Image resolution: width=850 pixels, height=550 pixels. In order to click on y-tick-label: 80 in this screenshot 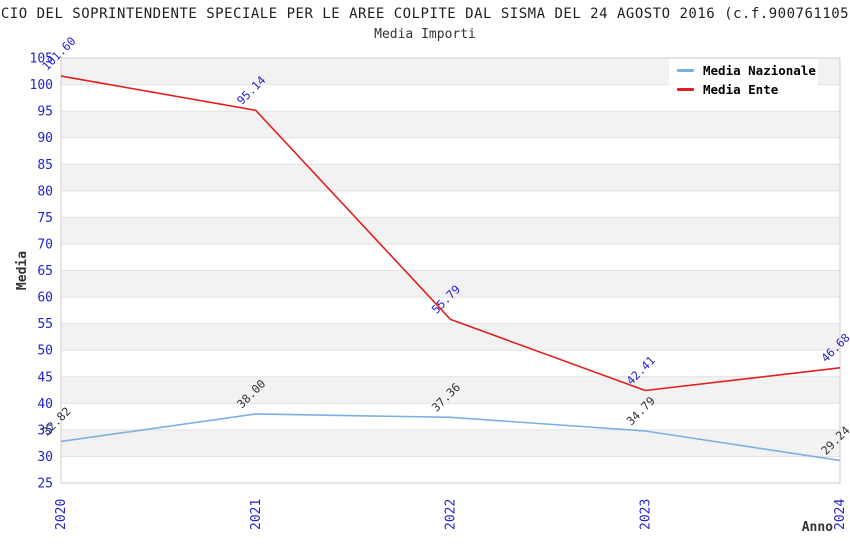, I will do `click(45, 191)`.